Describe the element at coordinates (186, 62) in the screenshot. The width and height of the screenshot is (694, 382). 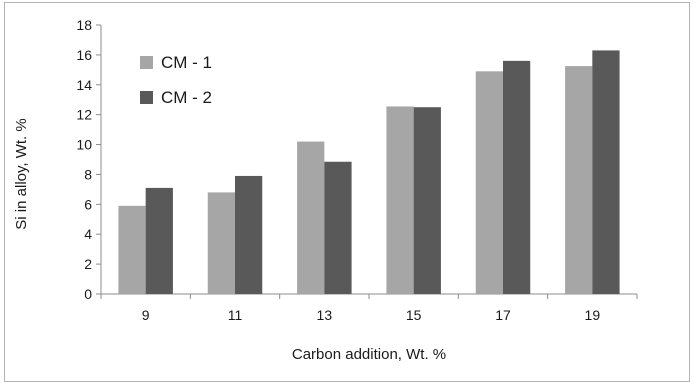
I see `legend-label: CM - 1` at that location.